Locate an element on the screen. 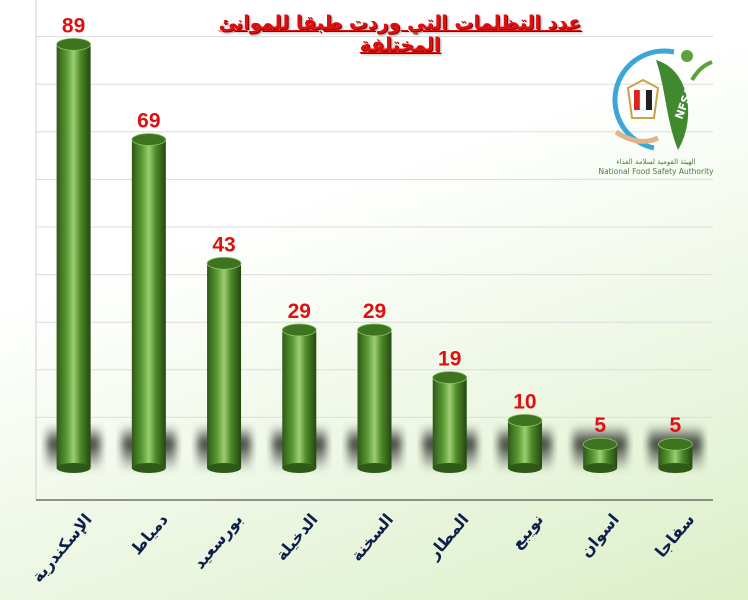  logo-name-en: National Food Safety Authority is located at coordinates (656, 171).